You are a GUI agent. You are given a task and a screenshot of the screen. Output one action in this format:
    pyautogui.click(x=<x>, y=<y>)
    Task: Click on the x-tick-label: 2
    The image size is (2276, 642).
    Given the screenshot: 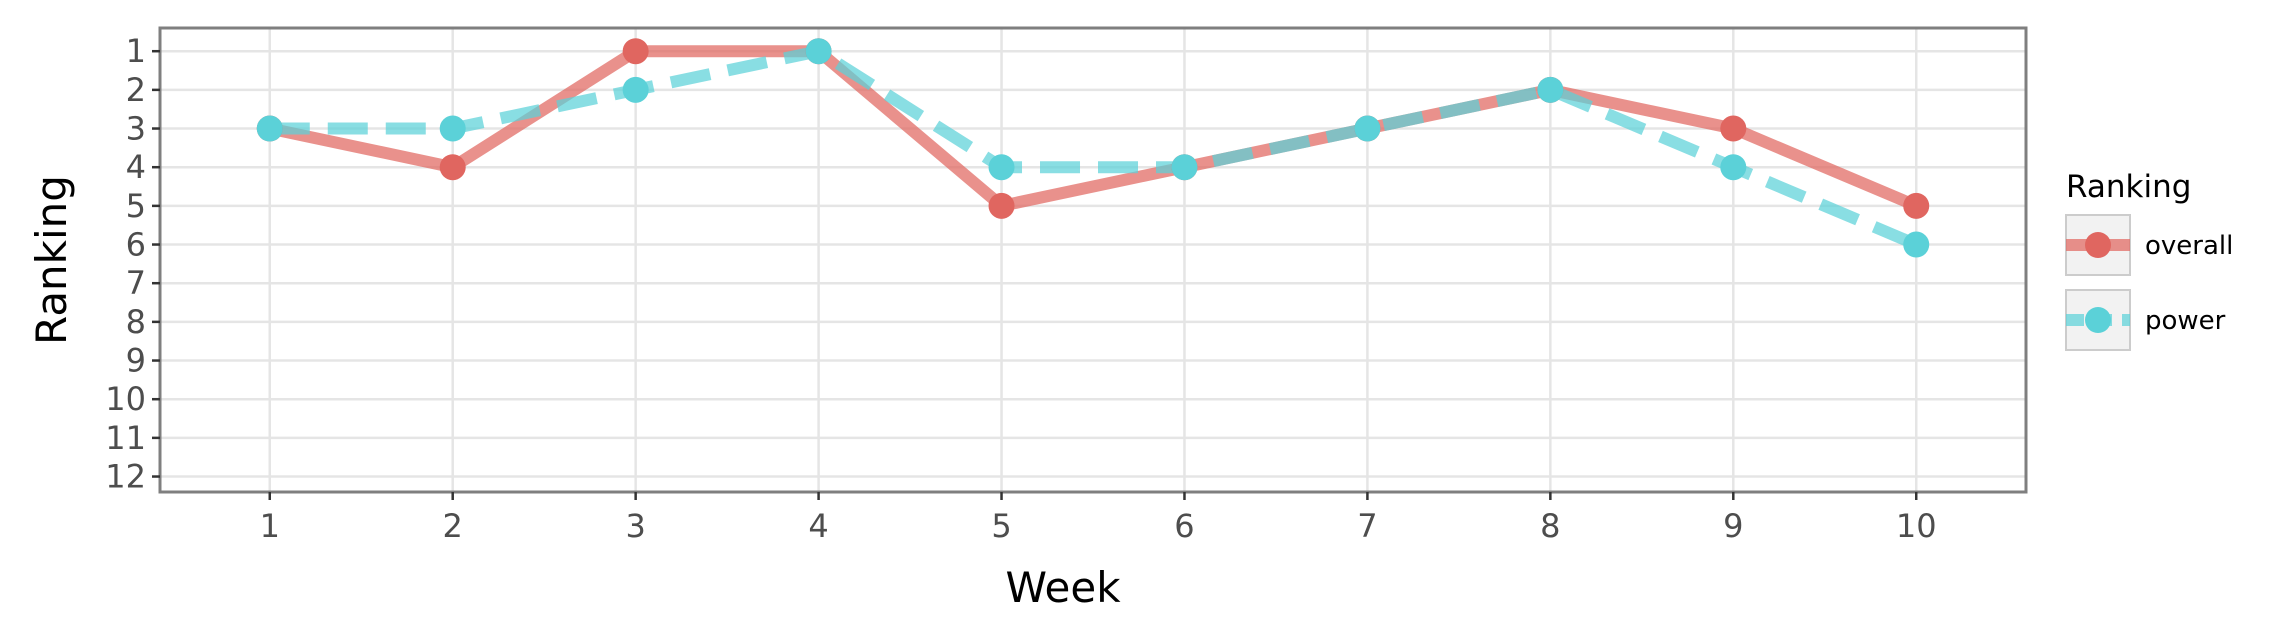 What is the action you would take?
    pyautogui.click(x=453, y=526)
    